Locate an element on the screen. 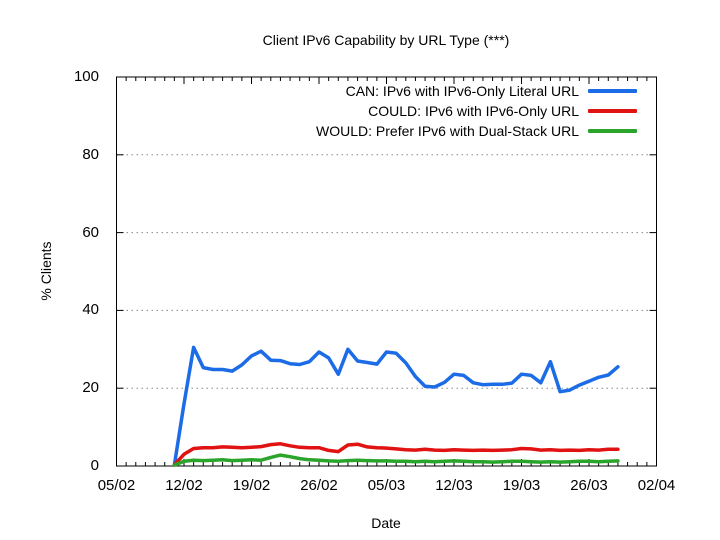  x-tick-label: 05/03 is located at coordinates (386, 485).